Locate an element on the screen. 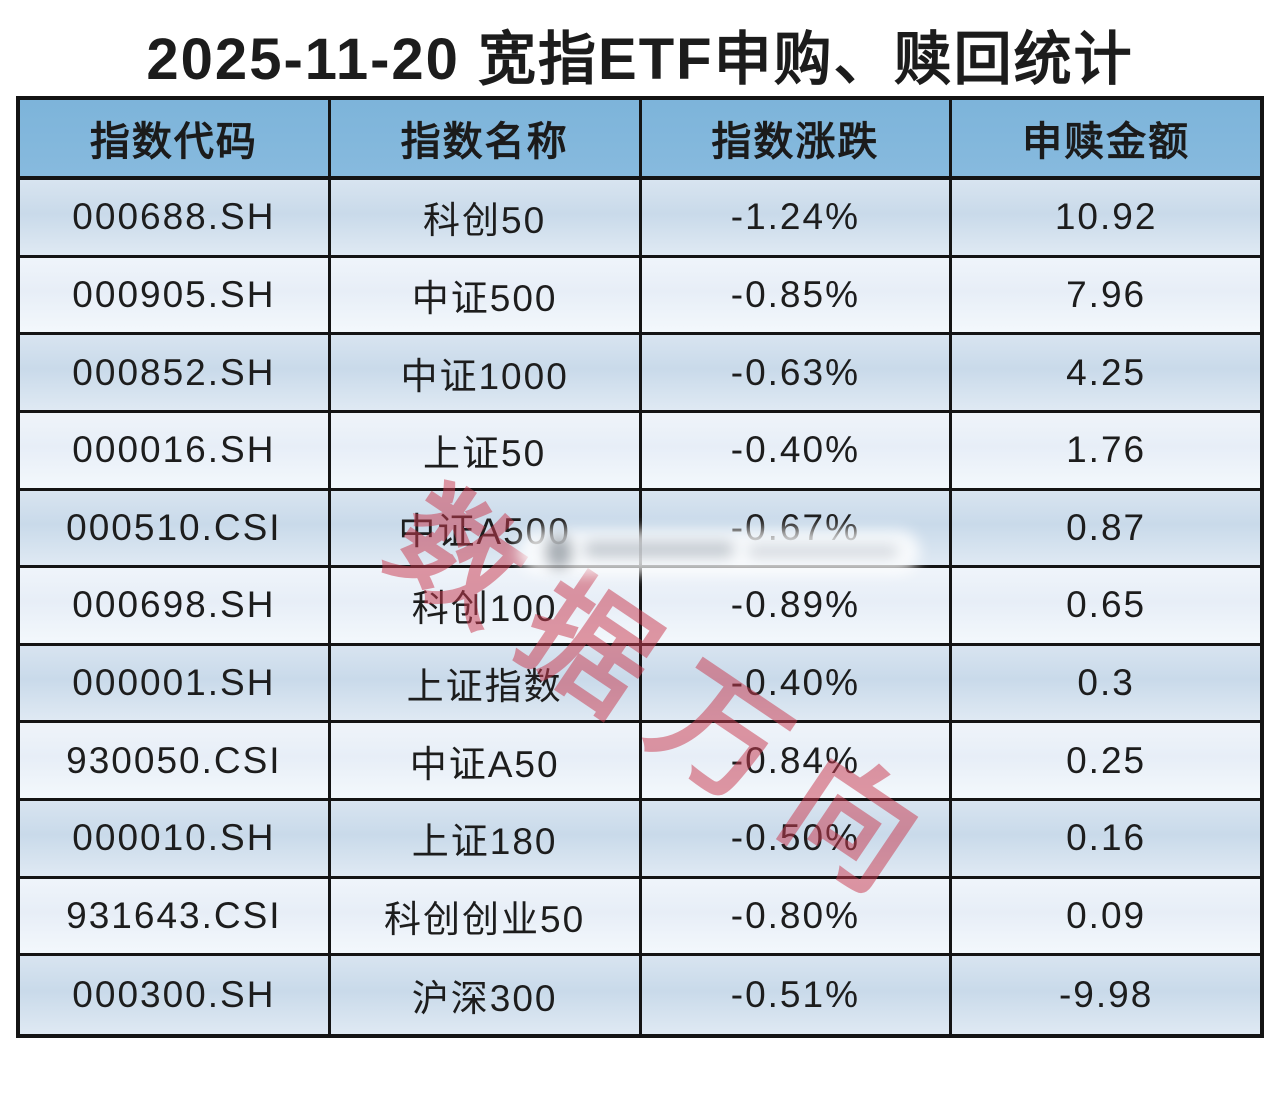 The width and height of the screenshot is (1280, 1105). table-row: 000698.SH 科创100 -0.89% 0.65 is located at coordinates (640, 607).